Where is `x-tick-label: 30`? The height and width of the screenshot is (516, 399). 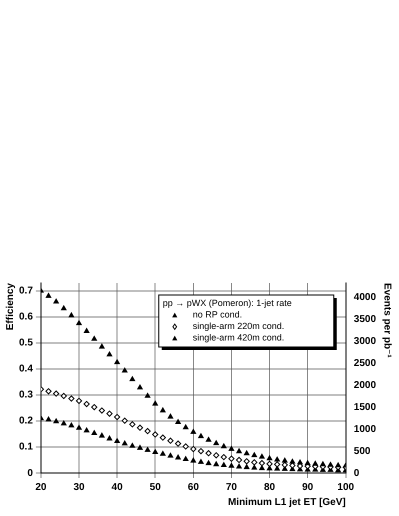
x-tick-label: 30 is located at coordinates (79, 487).